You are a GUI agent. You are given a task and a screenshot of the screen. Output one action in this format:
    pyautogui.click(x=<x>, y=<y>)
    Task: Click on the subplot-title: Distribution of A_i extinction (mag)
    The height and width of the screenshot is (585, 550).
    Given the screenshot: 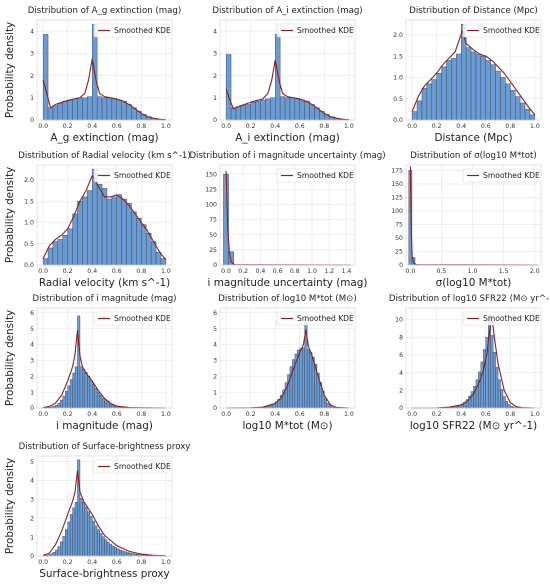 What is the action you would take?
    pyautogui.click(x=287, y=11)
    